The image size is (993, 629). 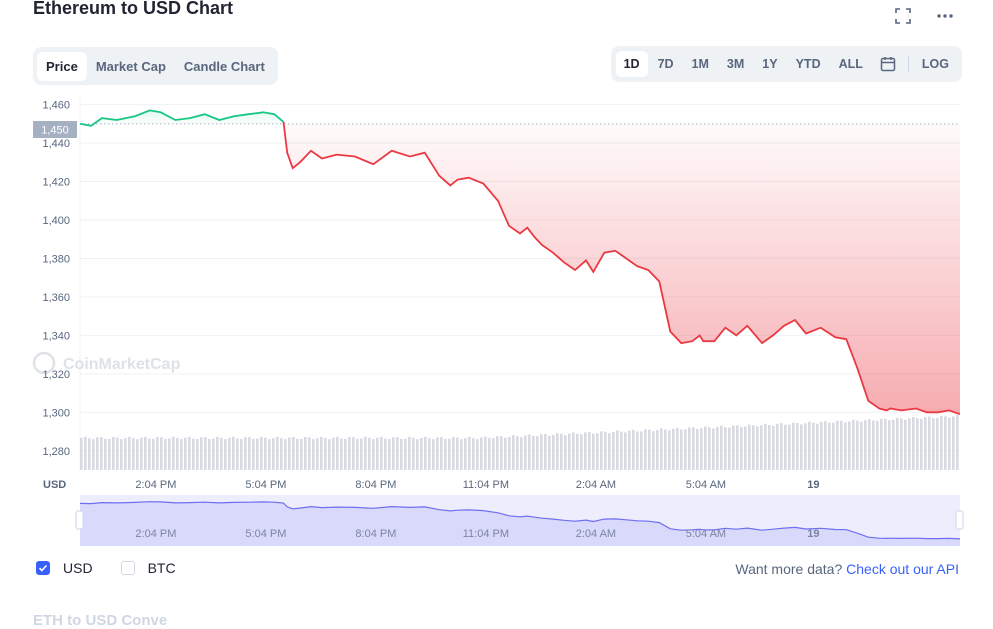 What do you see at coordinates (888, 64) in the screenshot?
I see `calendar-icon` at bounding box center [888, 64].